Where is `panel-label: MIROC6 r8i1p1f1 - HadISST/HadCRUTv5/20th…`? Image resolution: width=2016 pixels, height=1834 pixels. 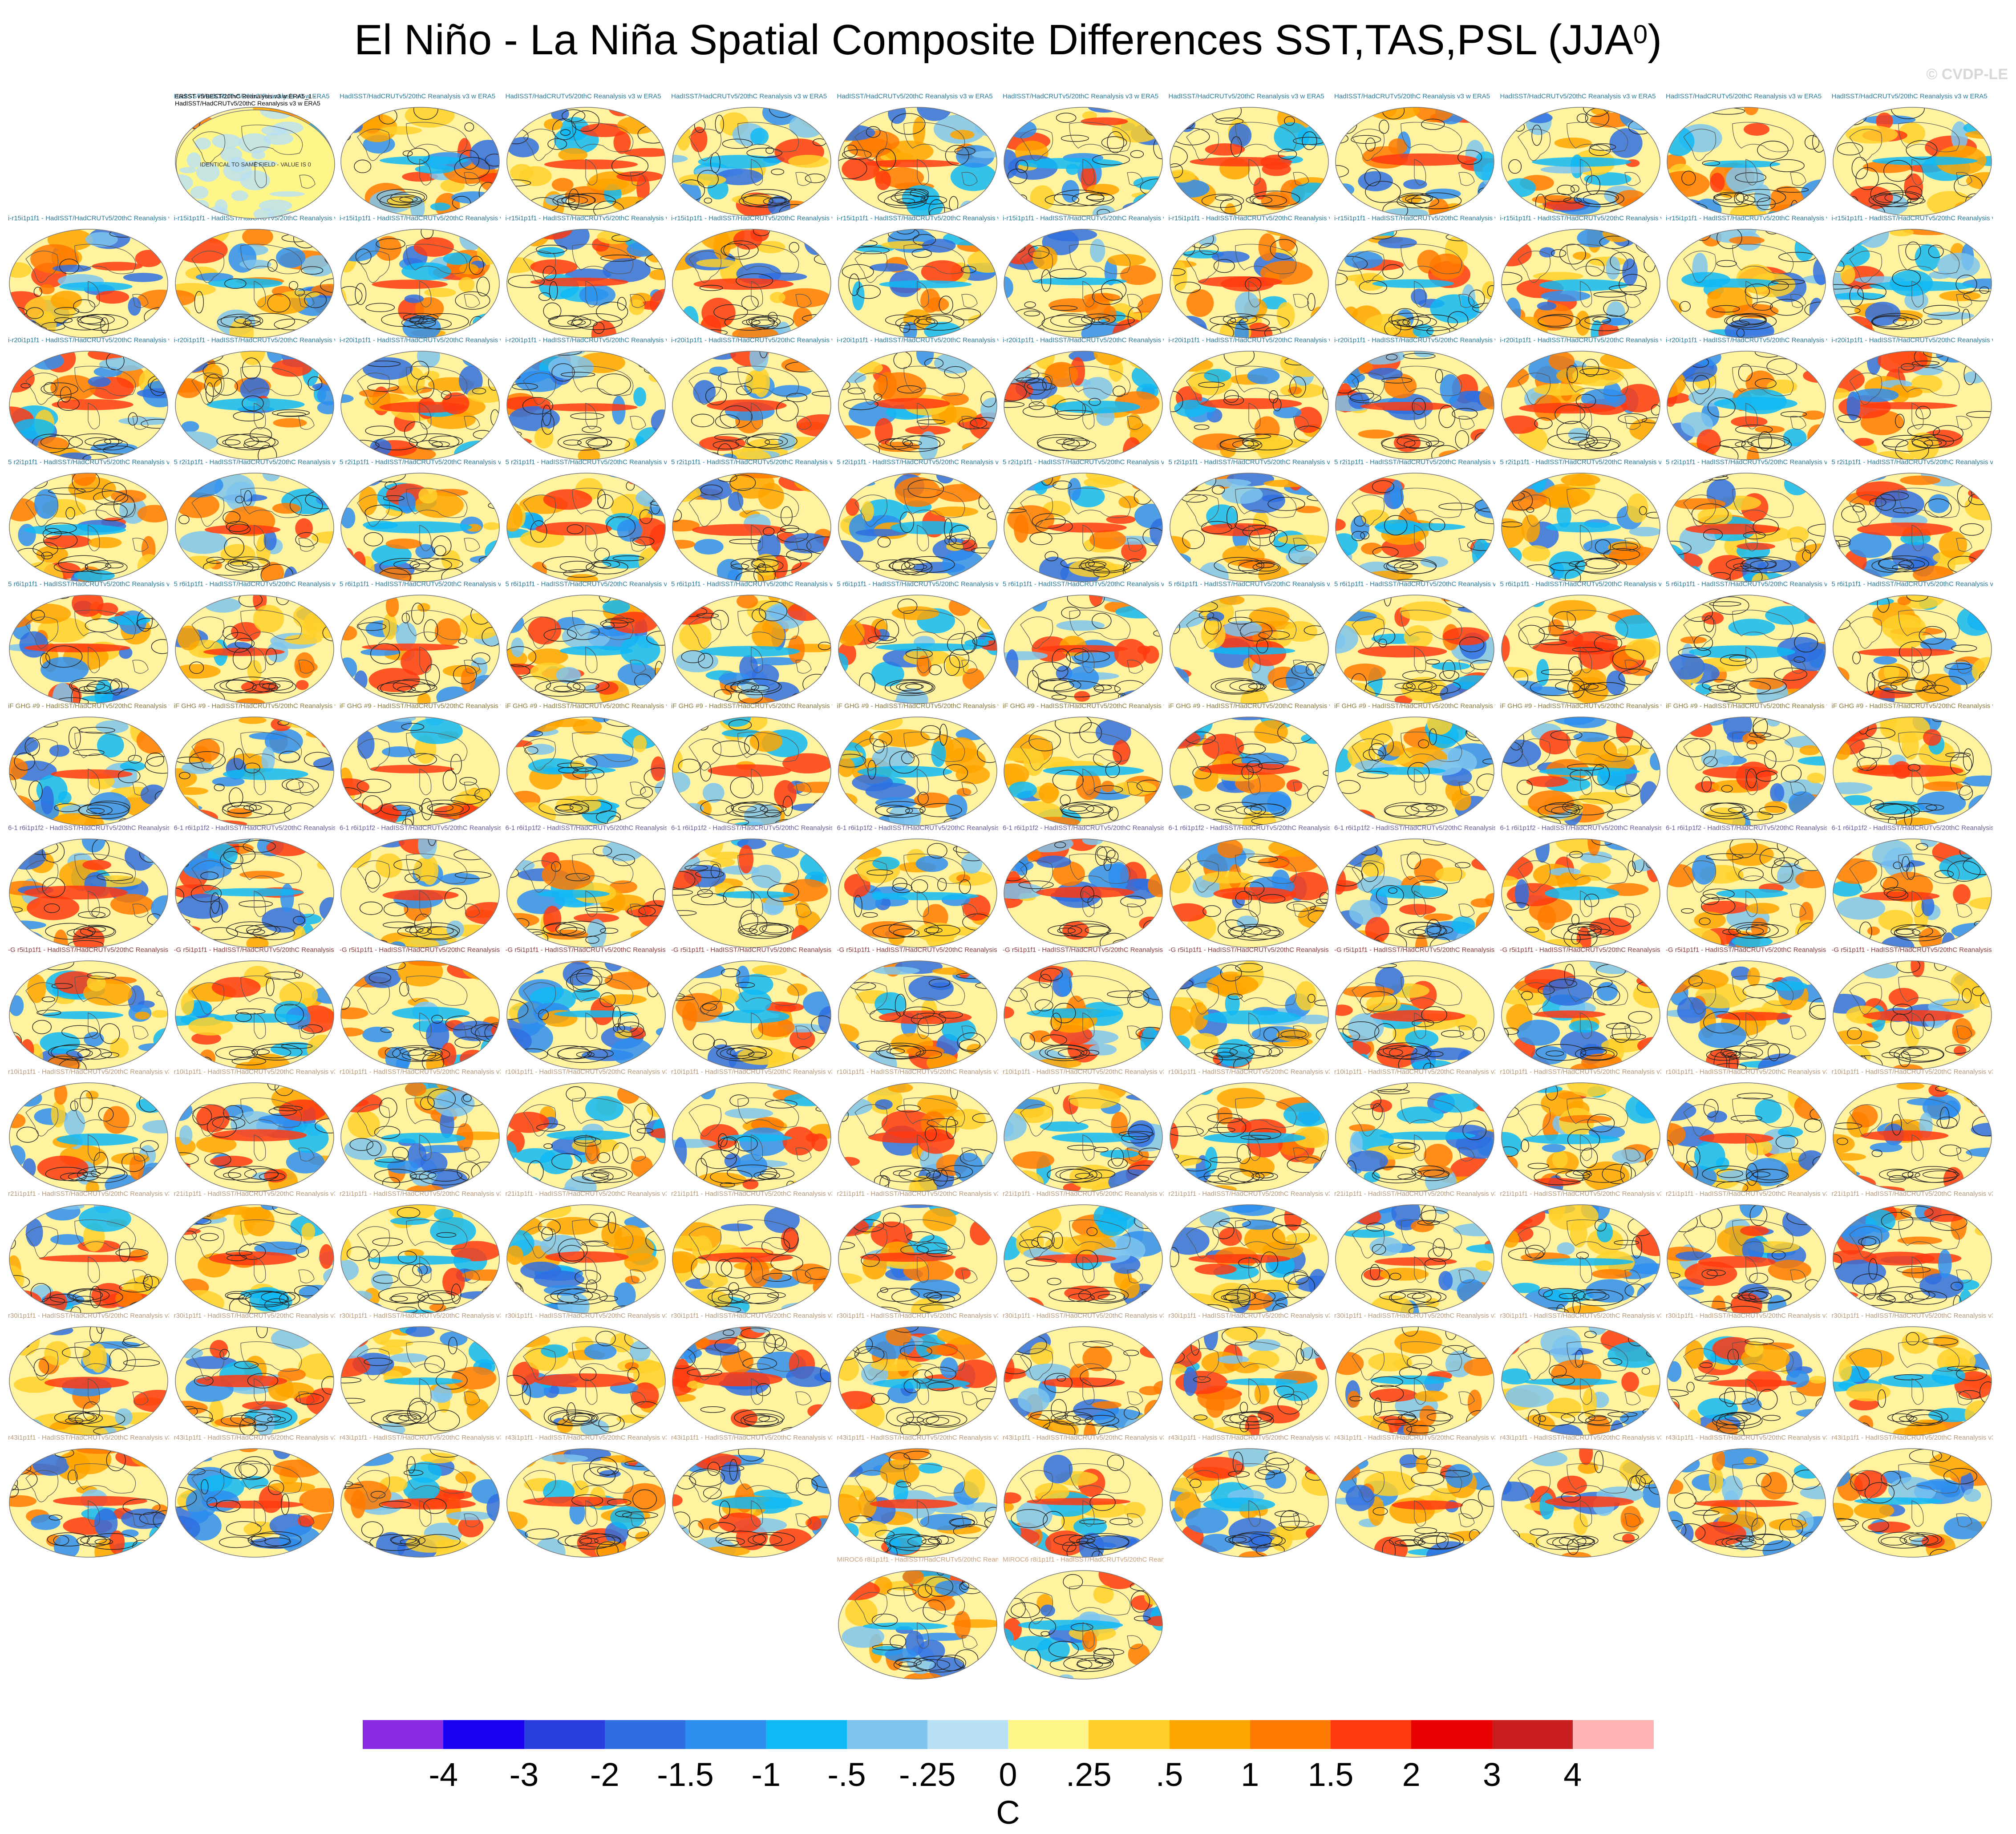
panel-label: MIROC6 r8i1p1f1 - HadISST/HadCRUTv5/20th… is located at coordinates (917, 1559).